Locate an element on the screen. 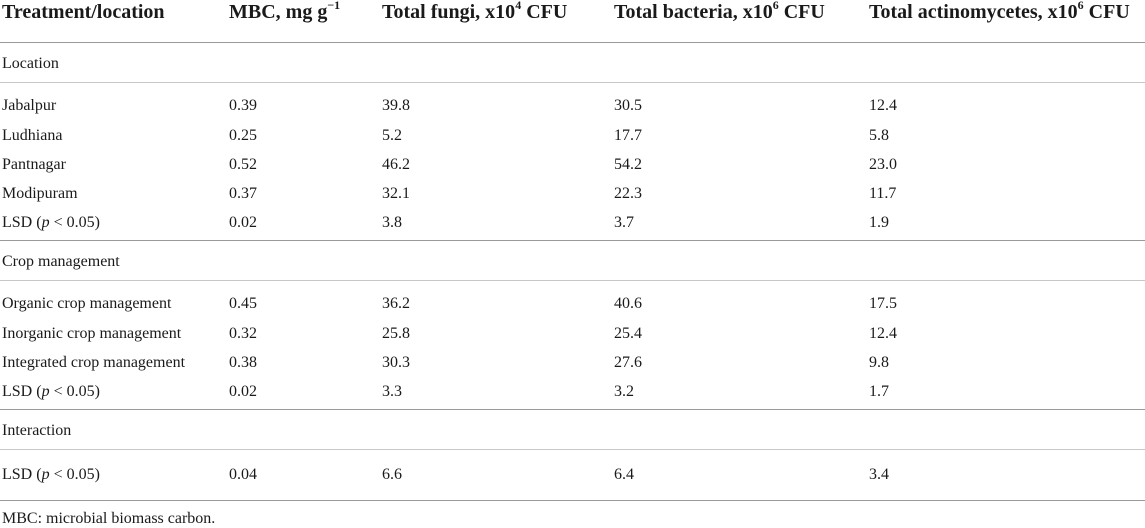  table-row: Pantnagar 0.52 46.2 54.2 23.0 is located at coordinates (572, 164).